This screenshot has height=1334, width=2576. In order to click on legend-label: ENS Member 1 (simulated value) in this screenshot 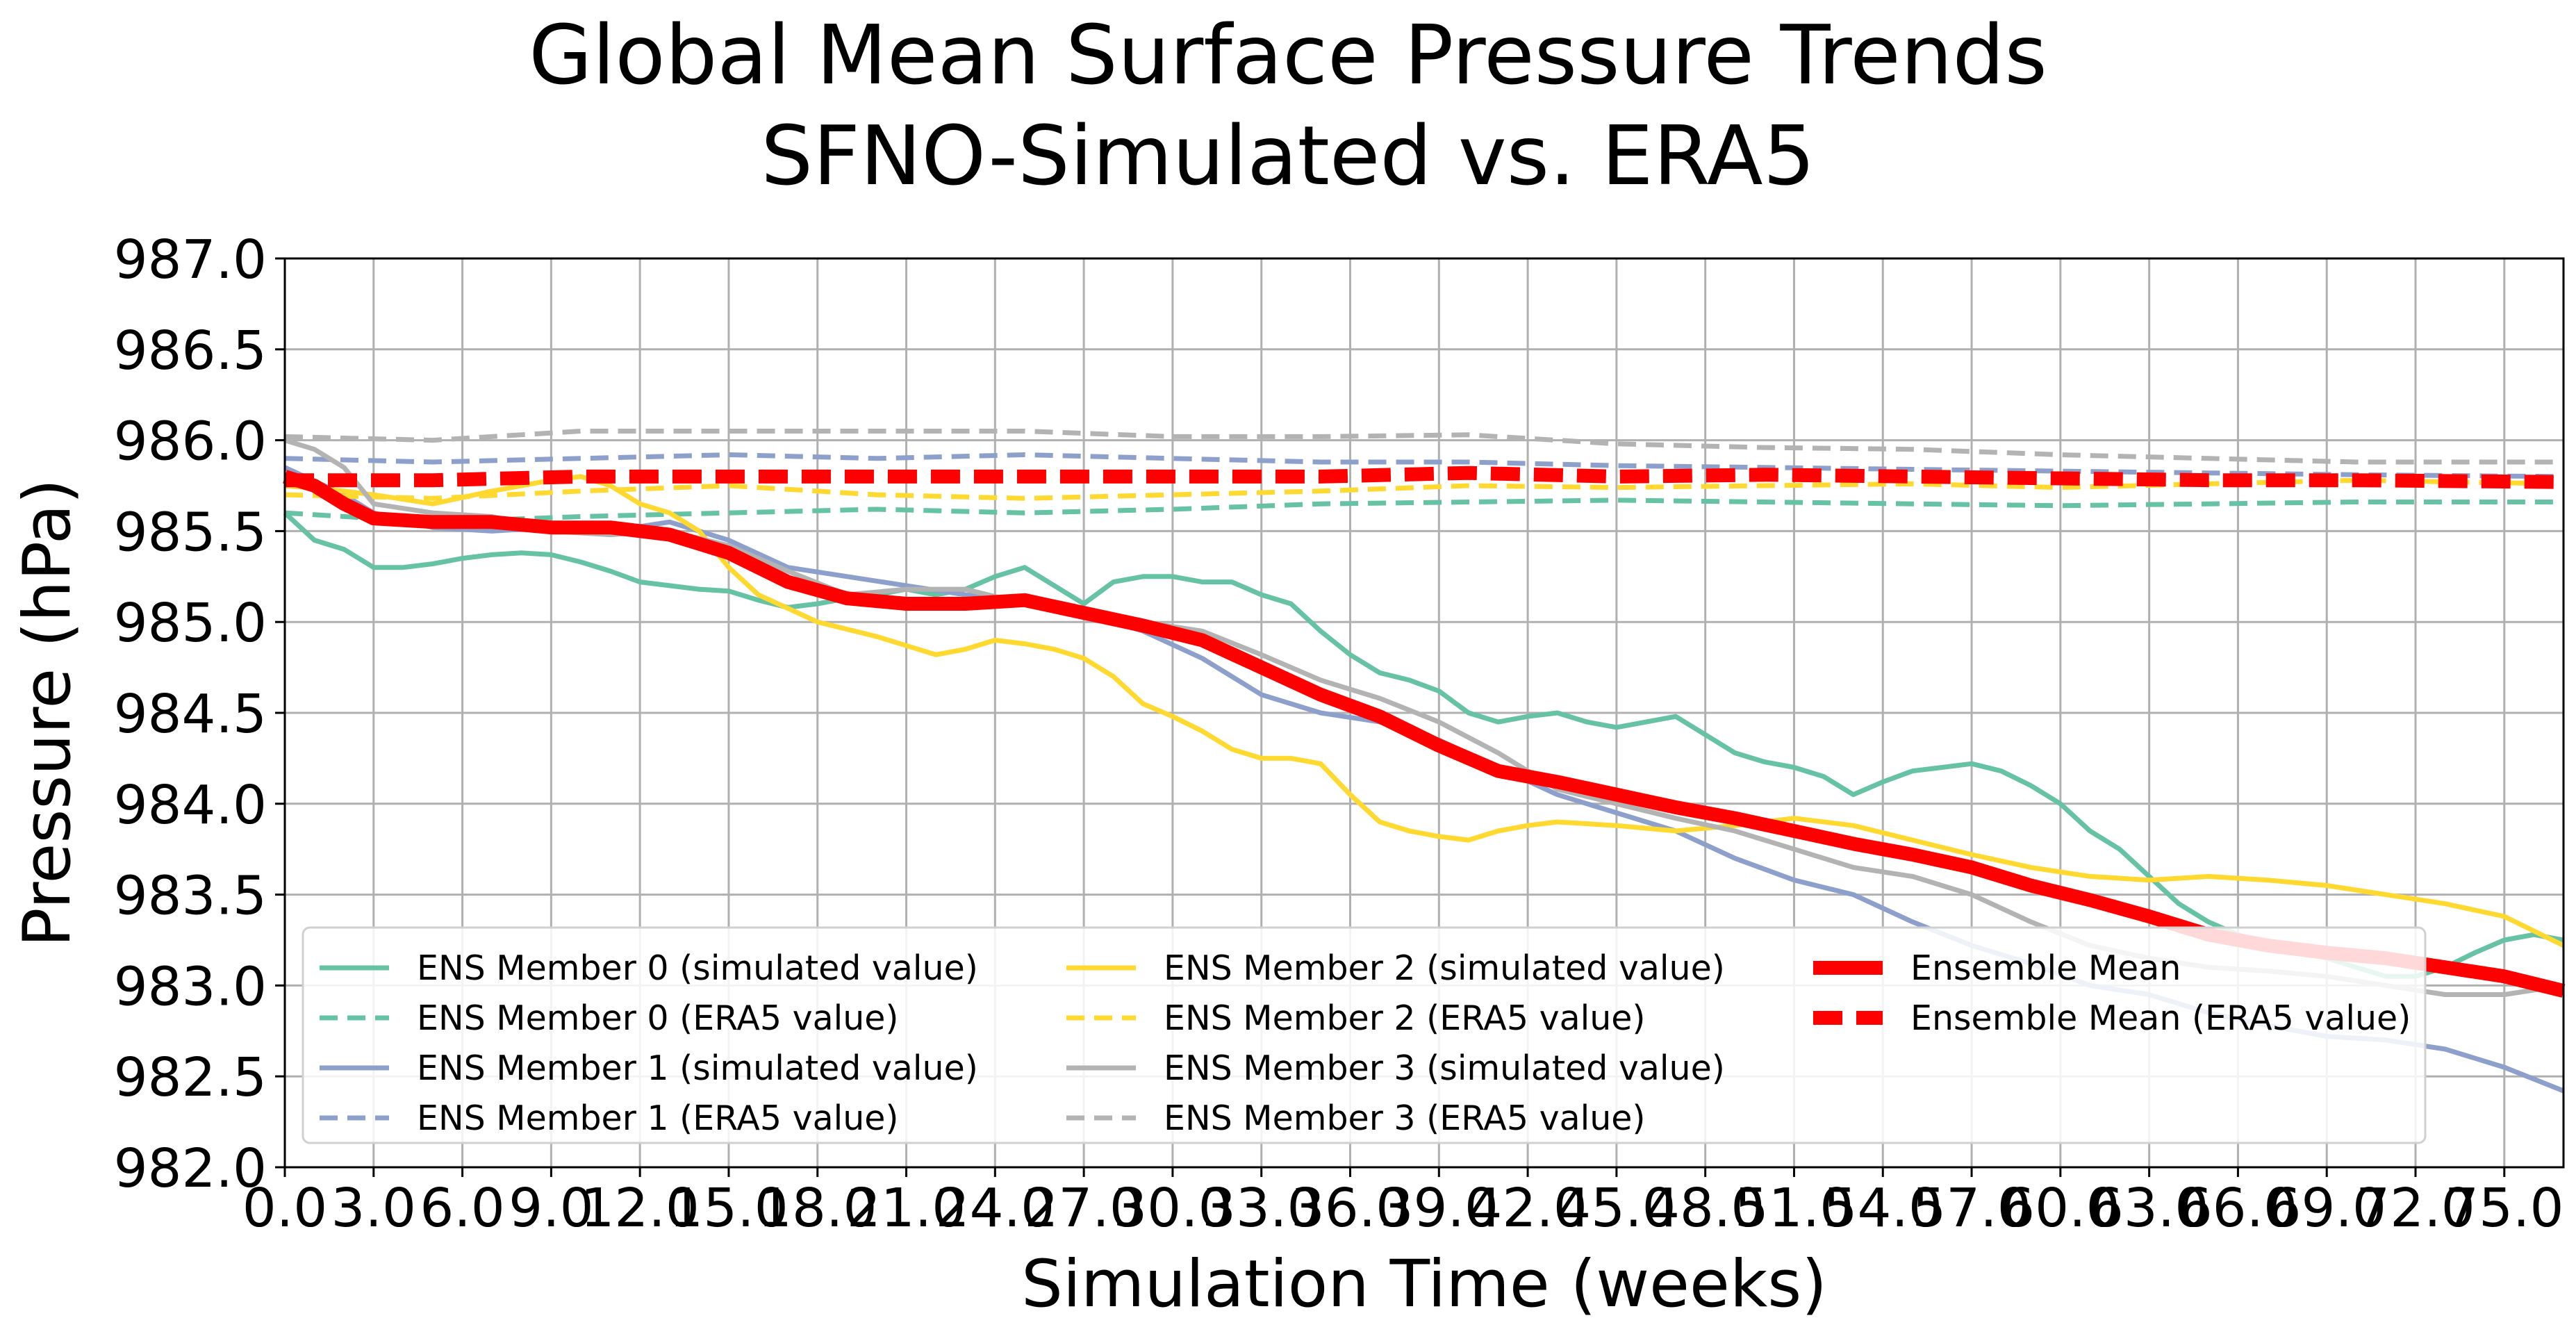, I will do `click(698, 1068)`.